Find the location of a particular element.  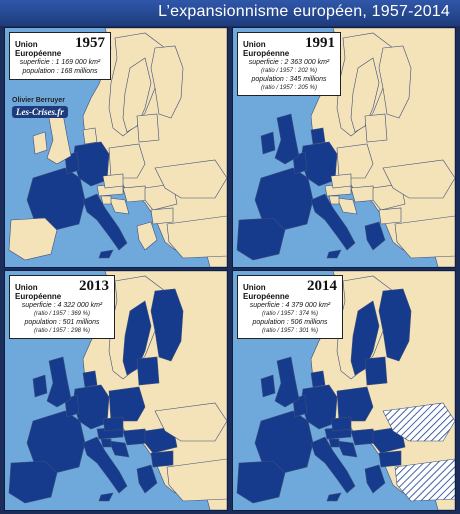

surface-text: superficie : 4 322 000 km² is located at coordinates (62, 305).